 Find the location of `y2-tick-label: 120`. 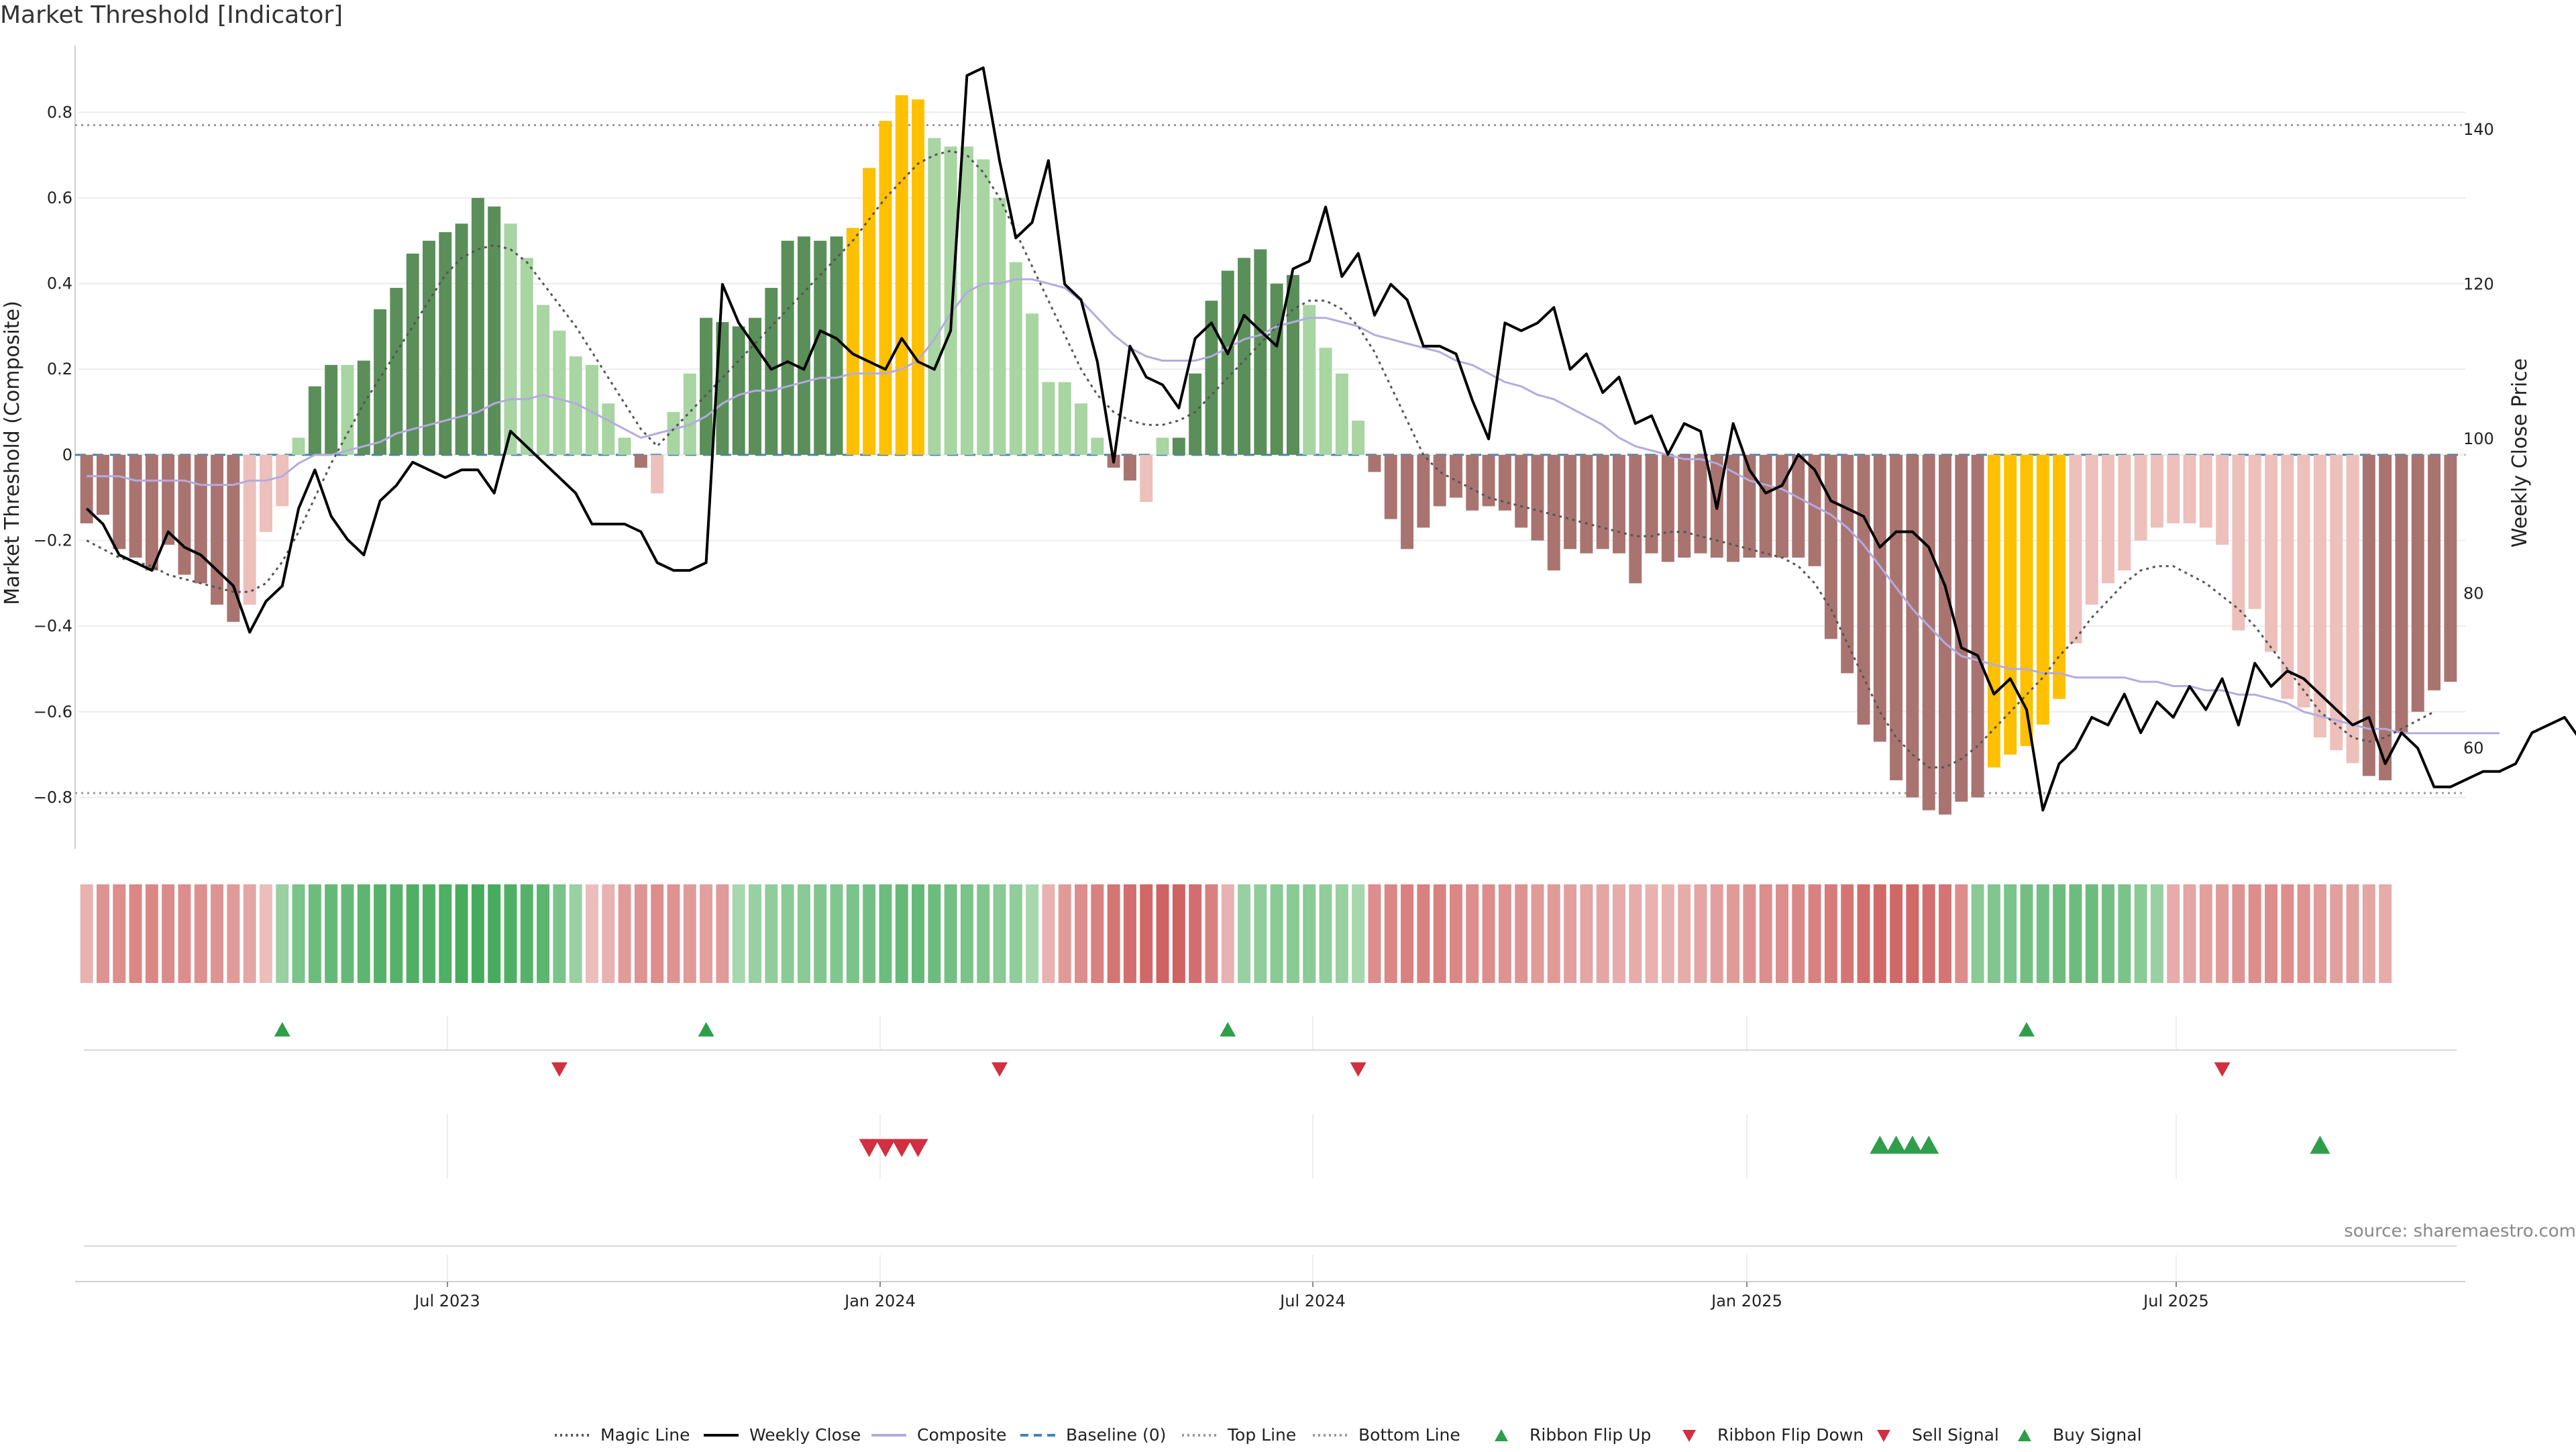

y2-tick-label: 120 is located at coordinates (2478, 284).